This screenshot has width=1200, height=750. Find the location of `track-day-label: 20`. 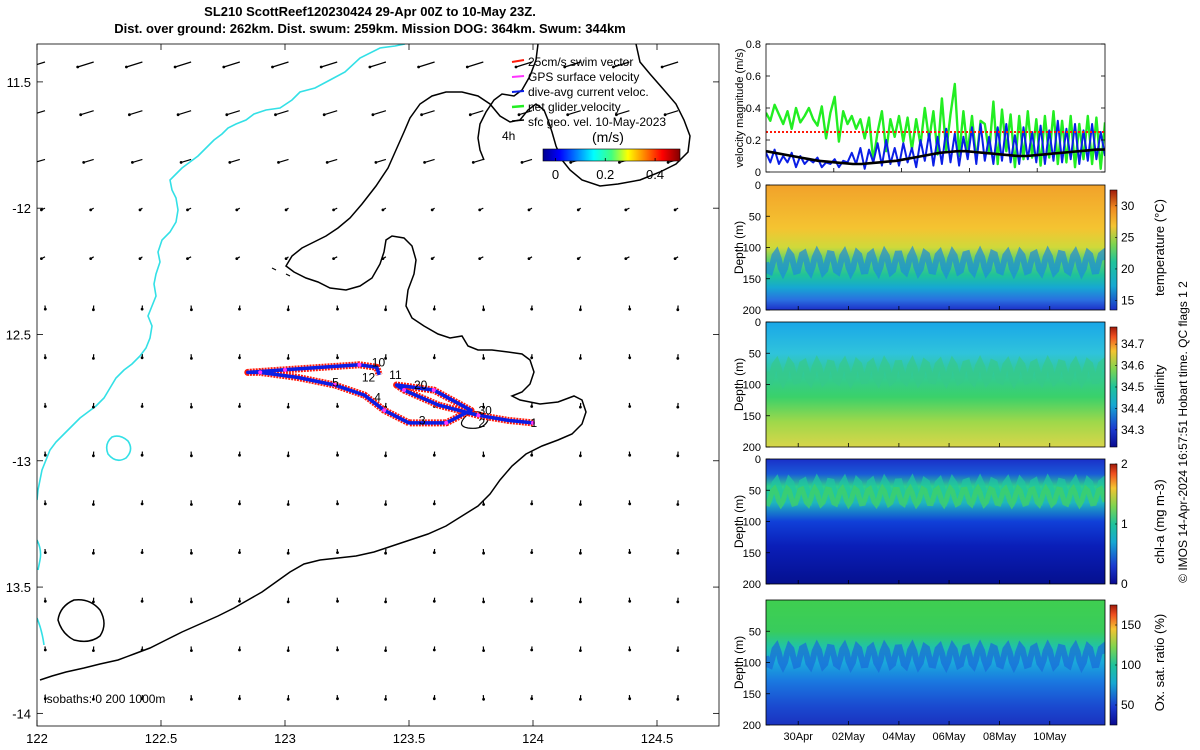

track-day-label: 20 is located at coordinates (421, 385).